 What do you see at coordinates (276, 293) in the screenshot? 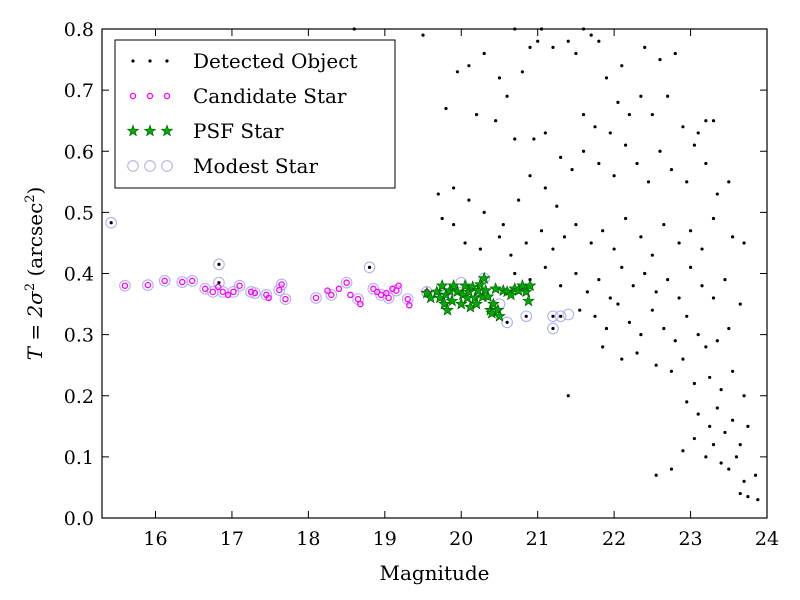
I see `series-candidate` at bounding box center [276, 293].